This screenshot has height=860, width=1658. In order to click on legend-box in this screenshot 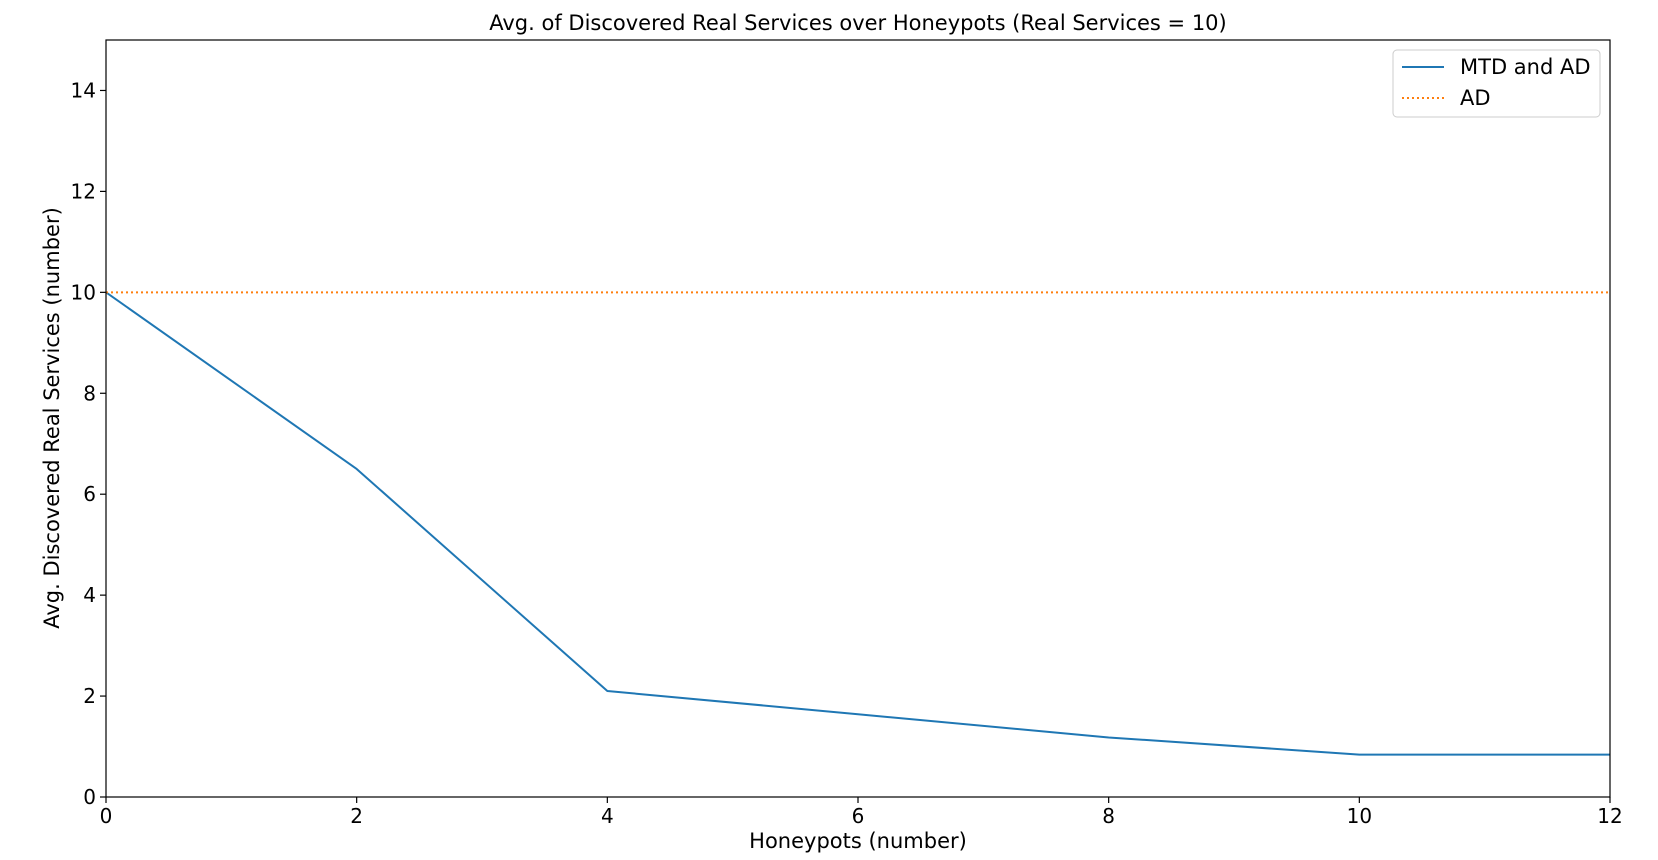, I will do `click(1496, 83)`.